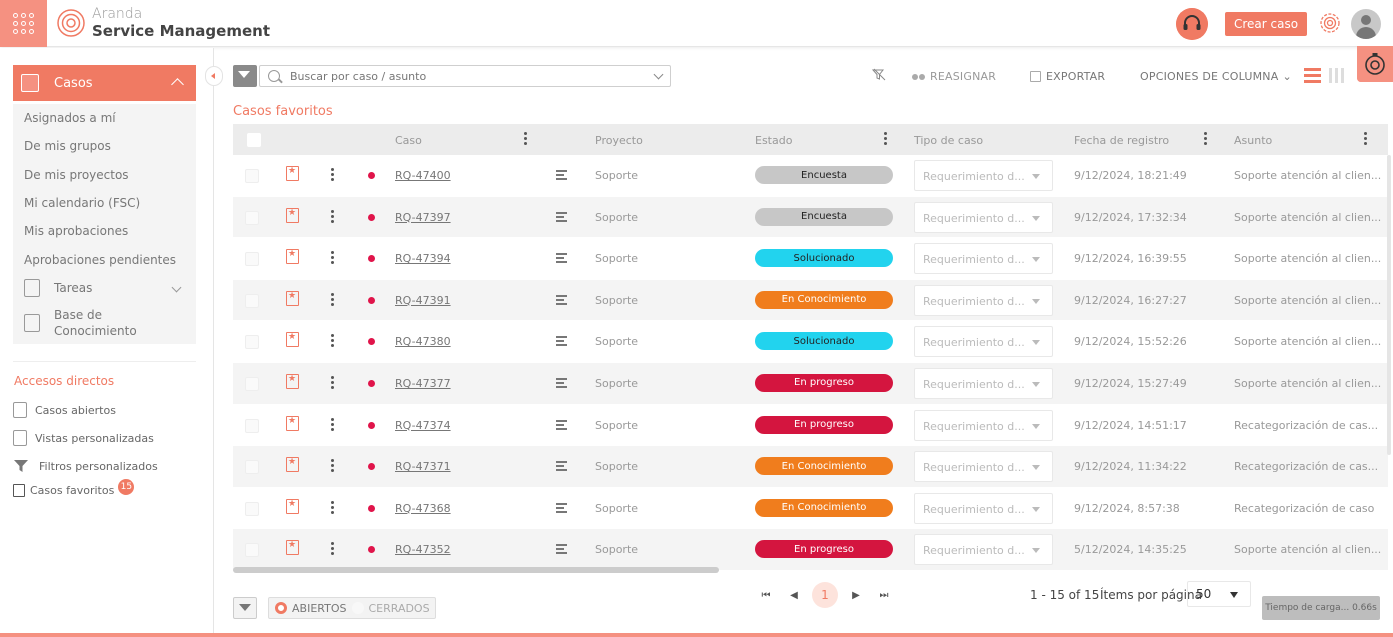 Image resolution: width=1393 pixels, height=637 pixels. I want to click on sidebar-item-grupos: De mis grupos, so click(67, 146).